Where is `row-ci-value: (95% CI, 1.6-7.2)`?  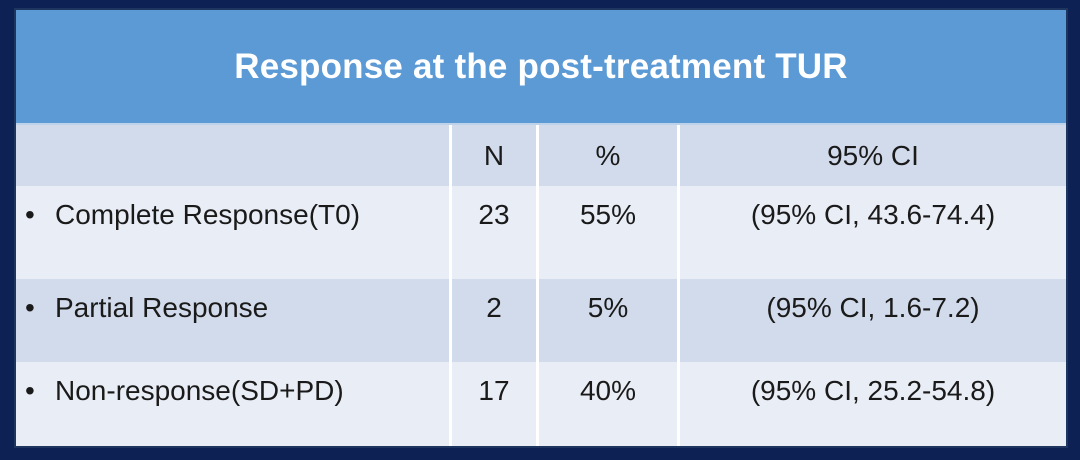 row-ci-value: (95% CI, 1.6-7.2) is located at coordinates (873, 320).